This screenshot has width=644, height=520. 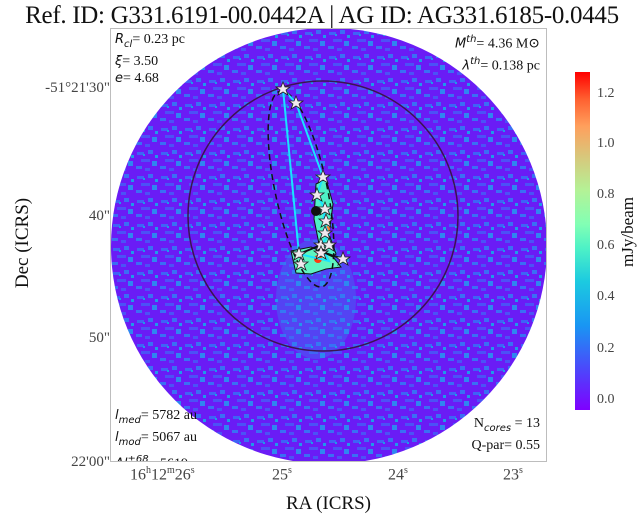 What do you see at coordinates (606, 245) in the screenshot?
I see `colorbar-tick-0.6: 0.6` at bounding box center [606, 245].